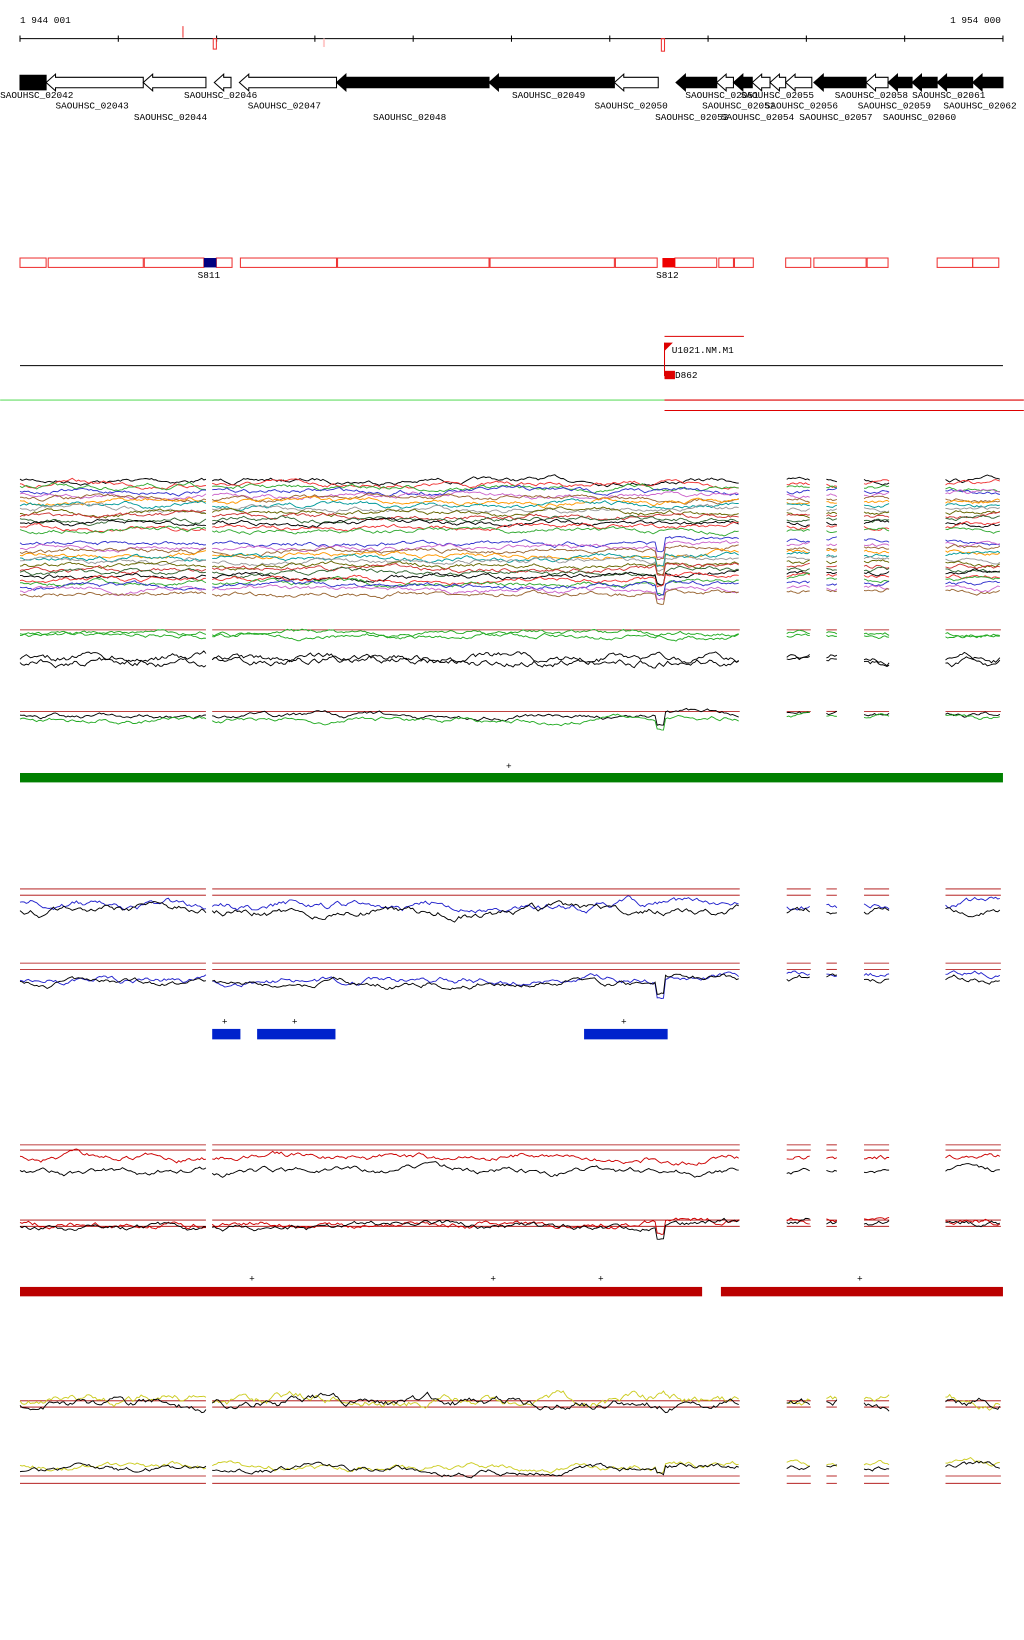 Image resolution: width=1024 pixels, height=1640 pixels. Describe the element at coordinates (738, 106) in the screenshot. I see `gene-label: SAOUHSC_02052` at that location.